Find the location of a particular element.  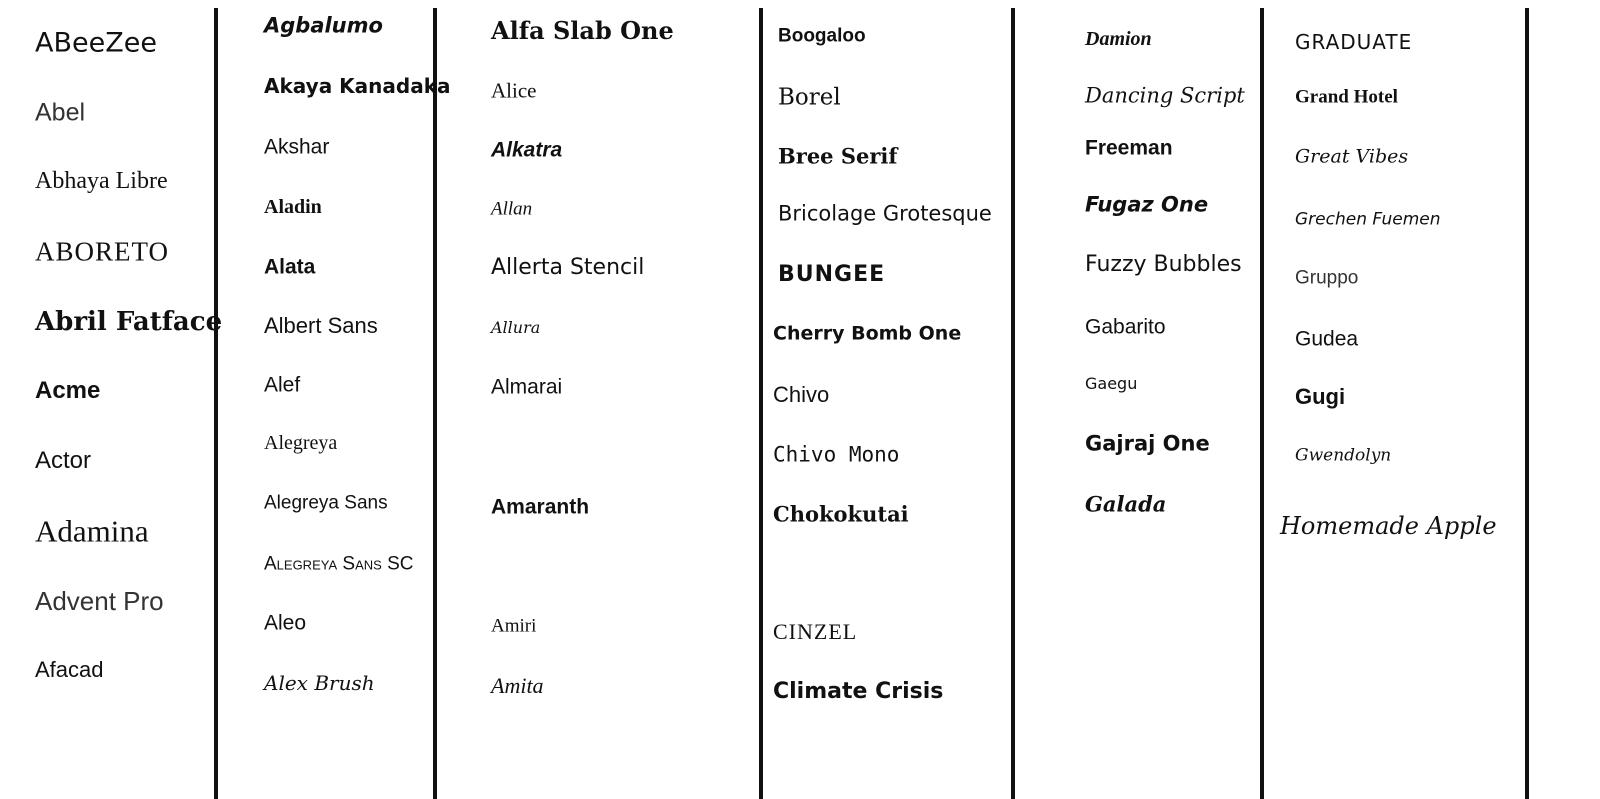

font-name-label: Homemade Apple is located at coordinates (1388, 526).